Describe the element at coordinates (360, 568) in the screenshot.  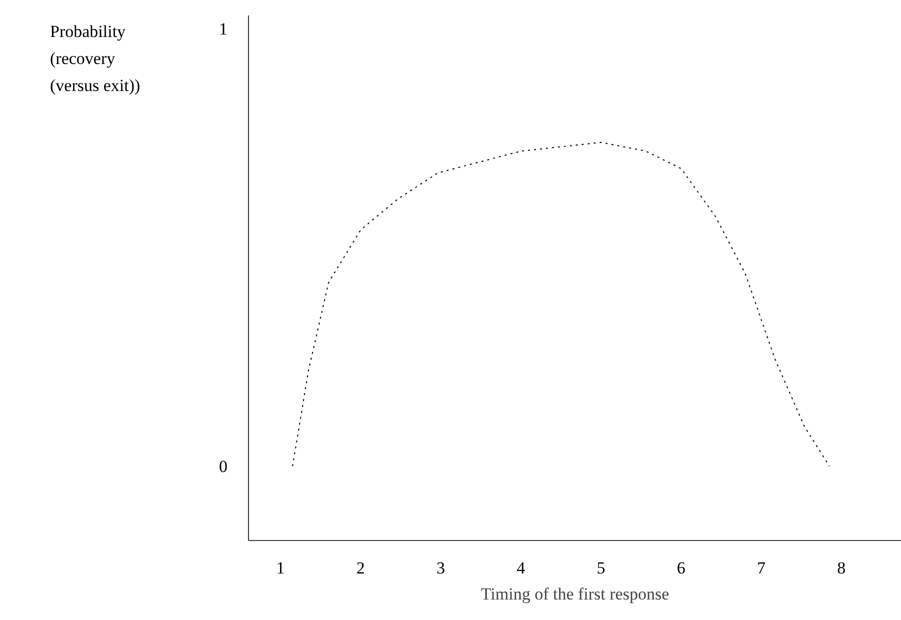
I see `x-tick-label: 2` at that location.